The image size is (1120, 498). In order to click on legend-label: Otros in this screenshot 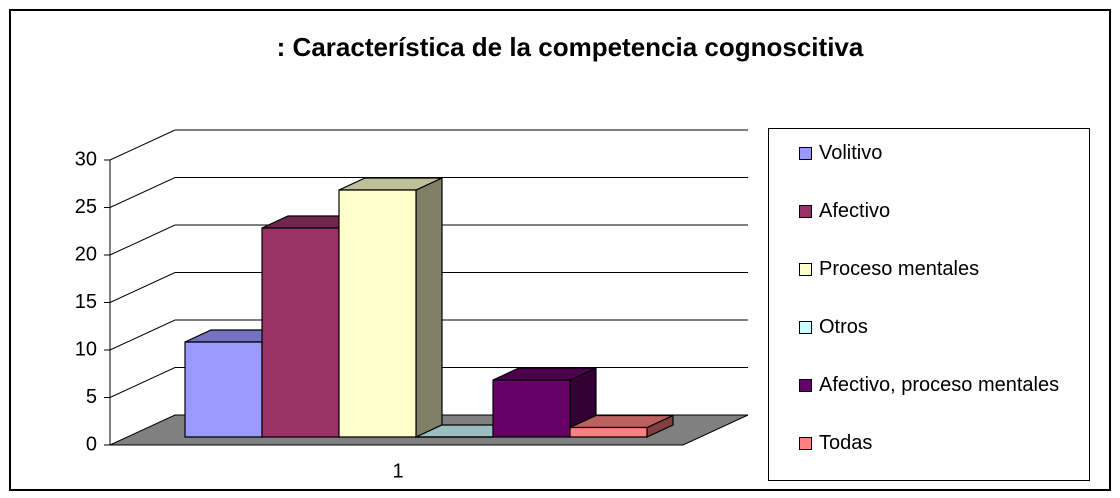, I will do `click(843, 327)`.